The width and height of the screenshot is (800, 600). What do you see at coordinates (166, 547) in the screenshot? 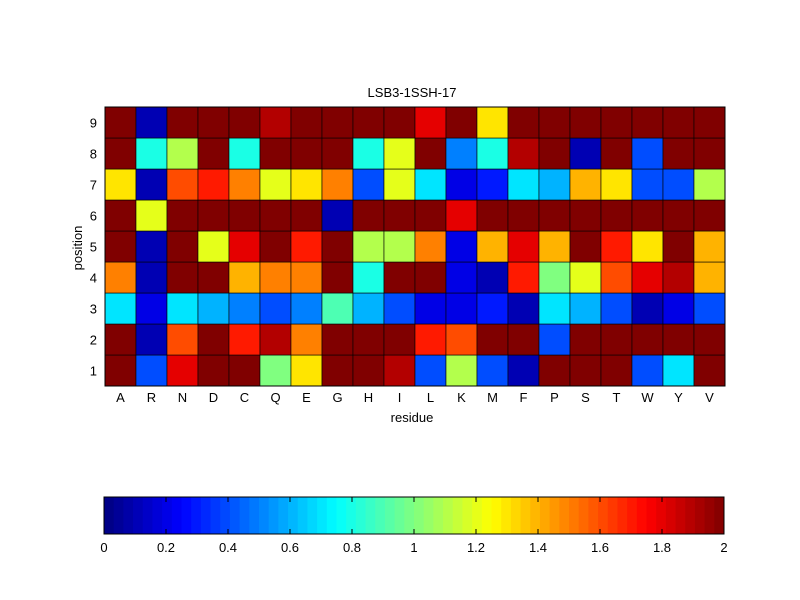
I see `colorbar-tick-label: 0.2` at bounding box center [166, 547].